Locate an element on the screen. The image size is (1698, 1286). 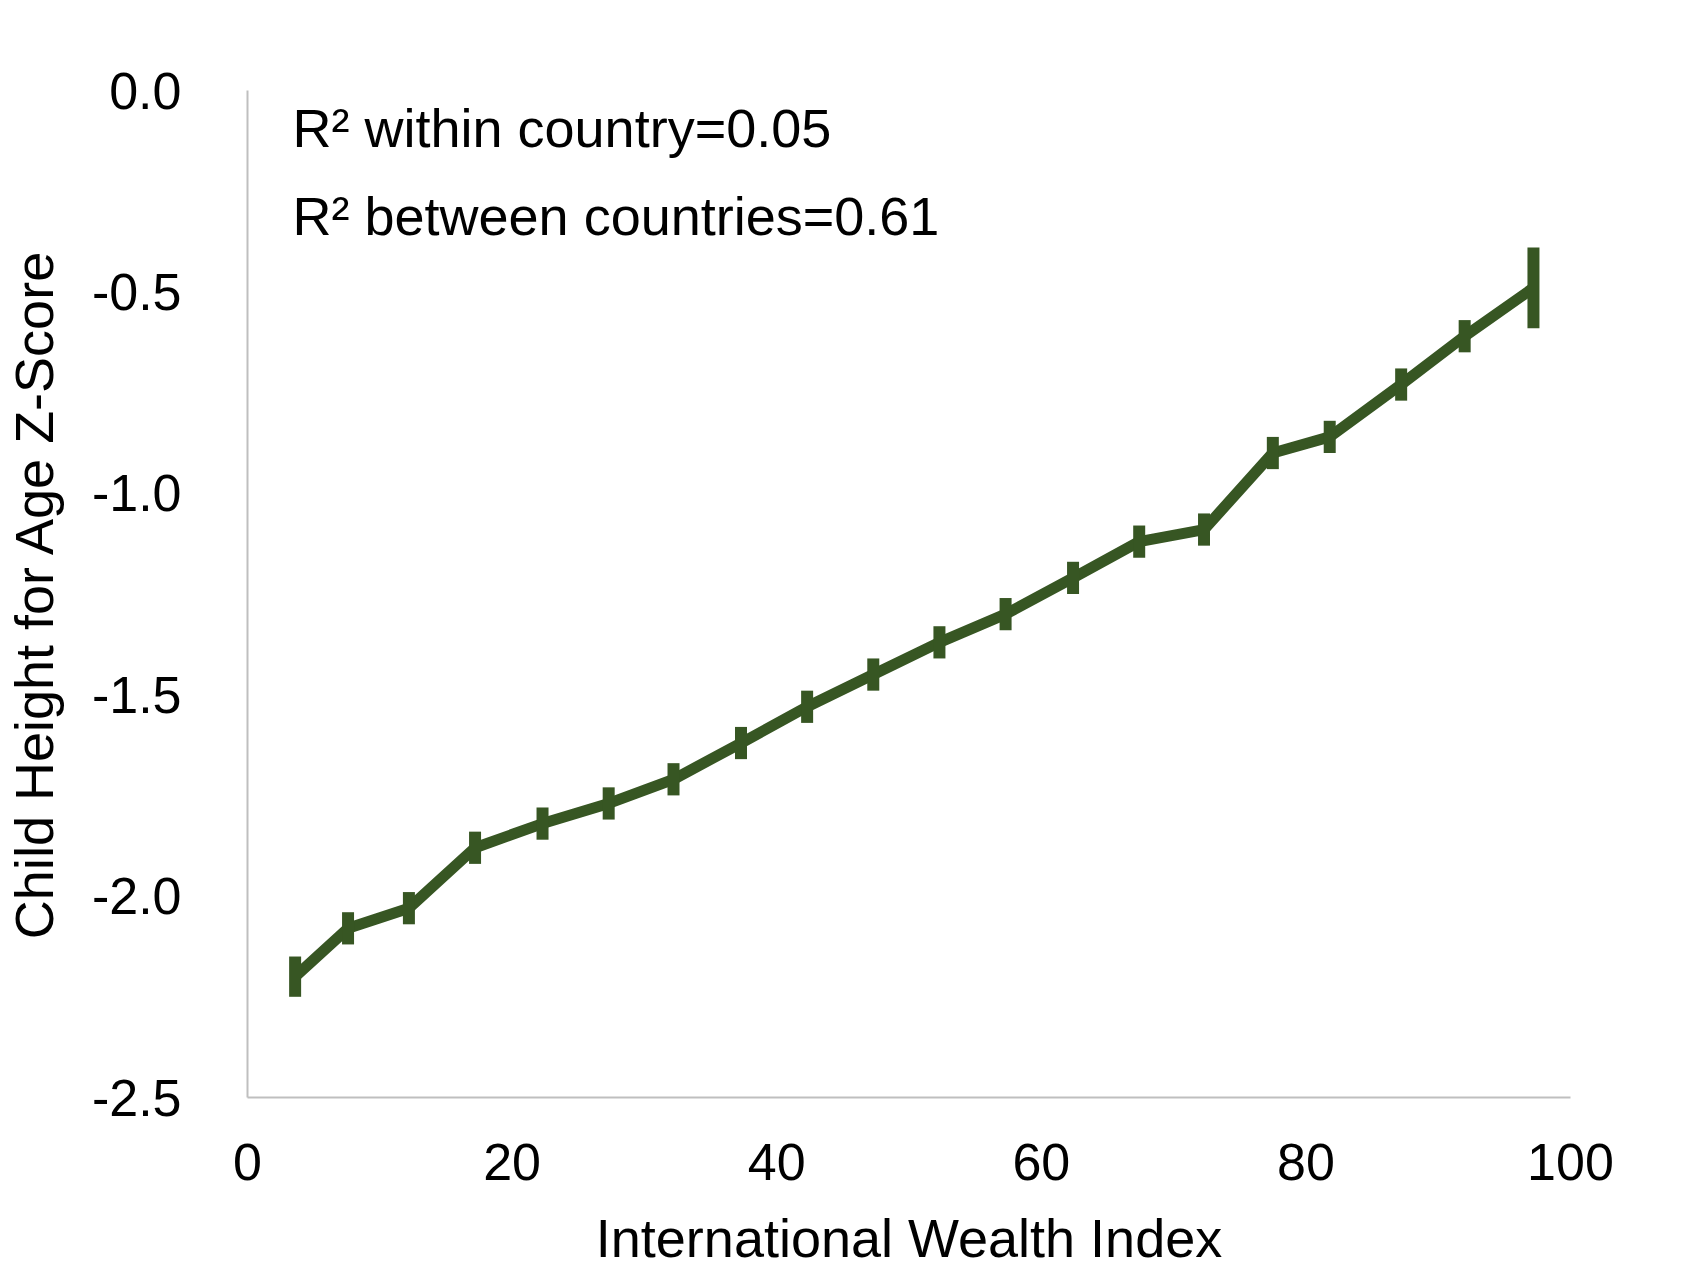
annotation: R² within country=0.05 is located at coordinates (562, 127).